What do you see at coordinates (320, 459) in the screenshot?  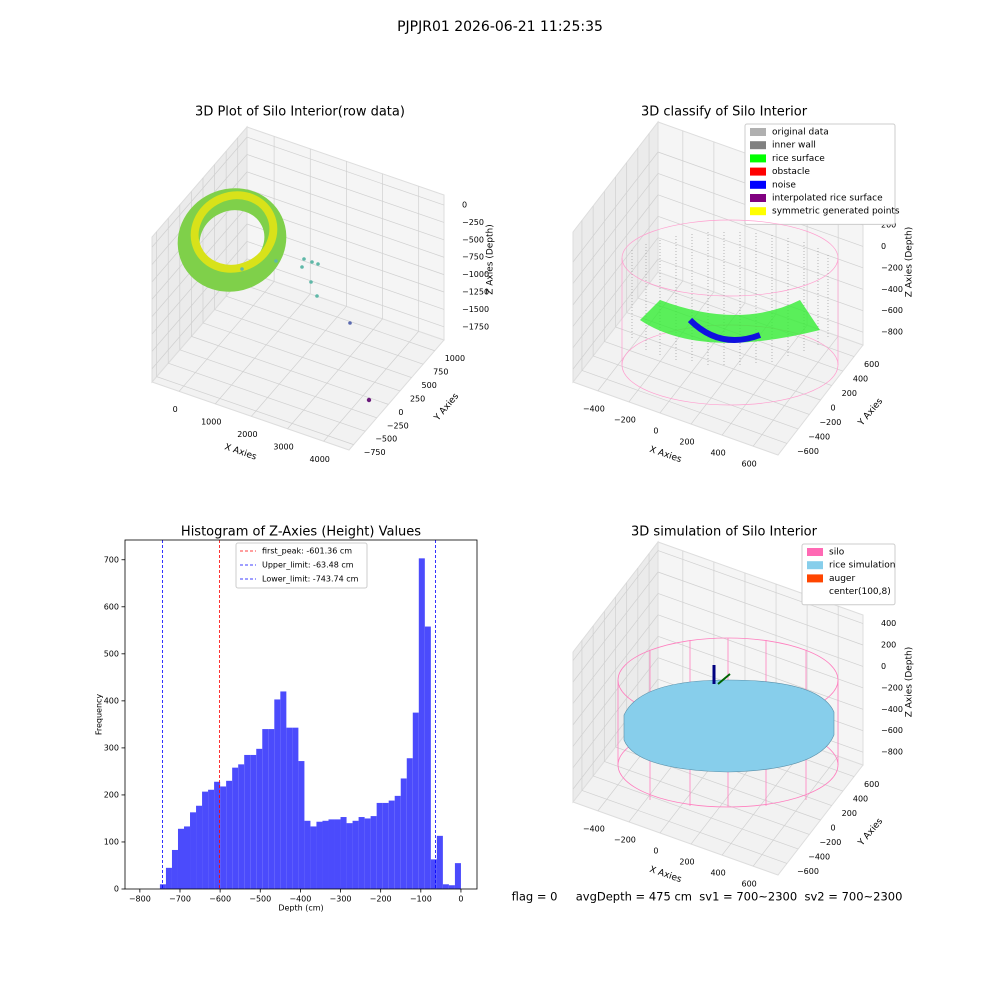 I see `x-tick-label: 4000` at bounding box center [320, 459].